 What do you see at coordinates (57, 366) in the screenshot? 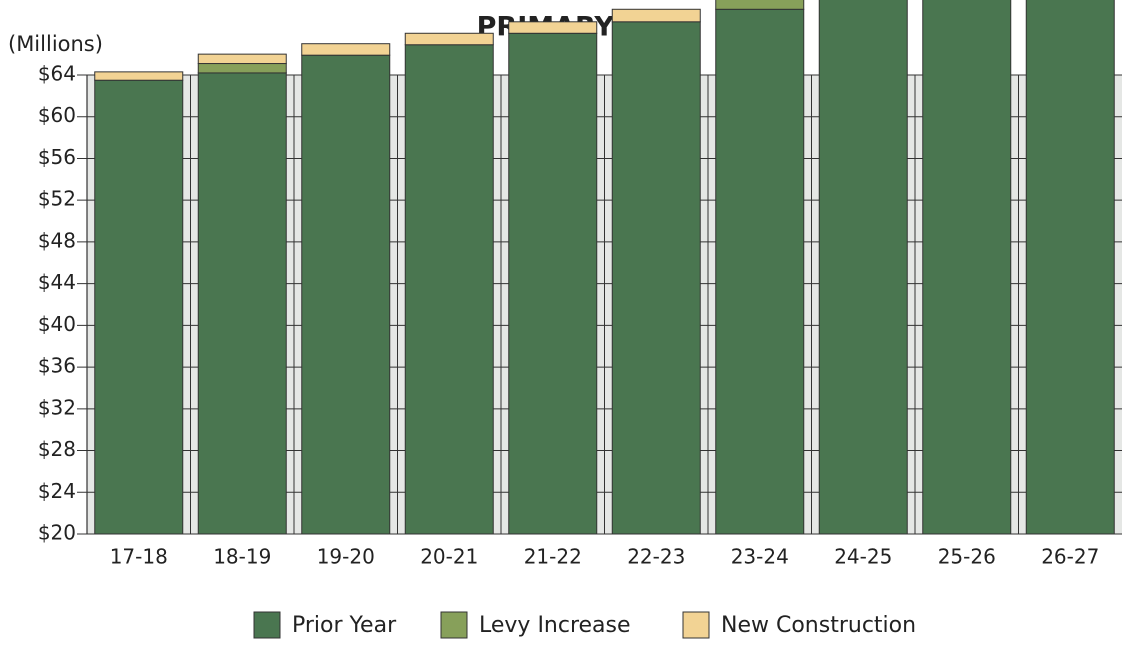
I see `y-tick-label: $36` at bounding box center [57, 366].